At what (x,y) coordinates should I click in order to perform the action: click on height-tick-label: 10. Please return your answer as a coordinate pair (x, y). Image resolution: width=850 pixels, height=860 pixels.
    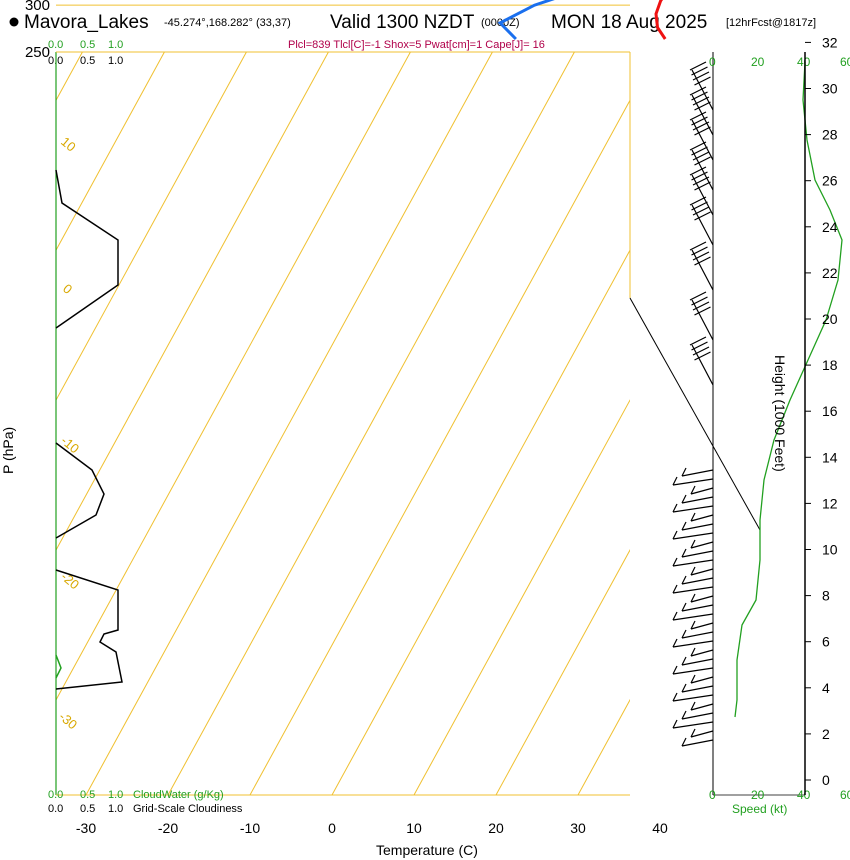
    Looking at the image, I should click on (830, 550).